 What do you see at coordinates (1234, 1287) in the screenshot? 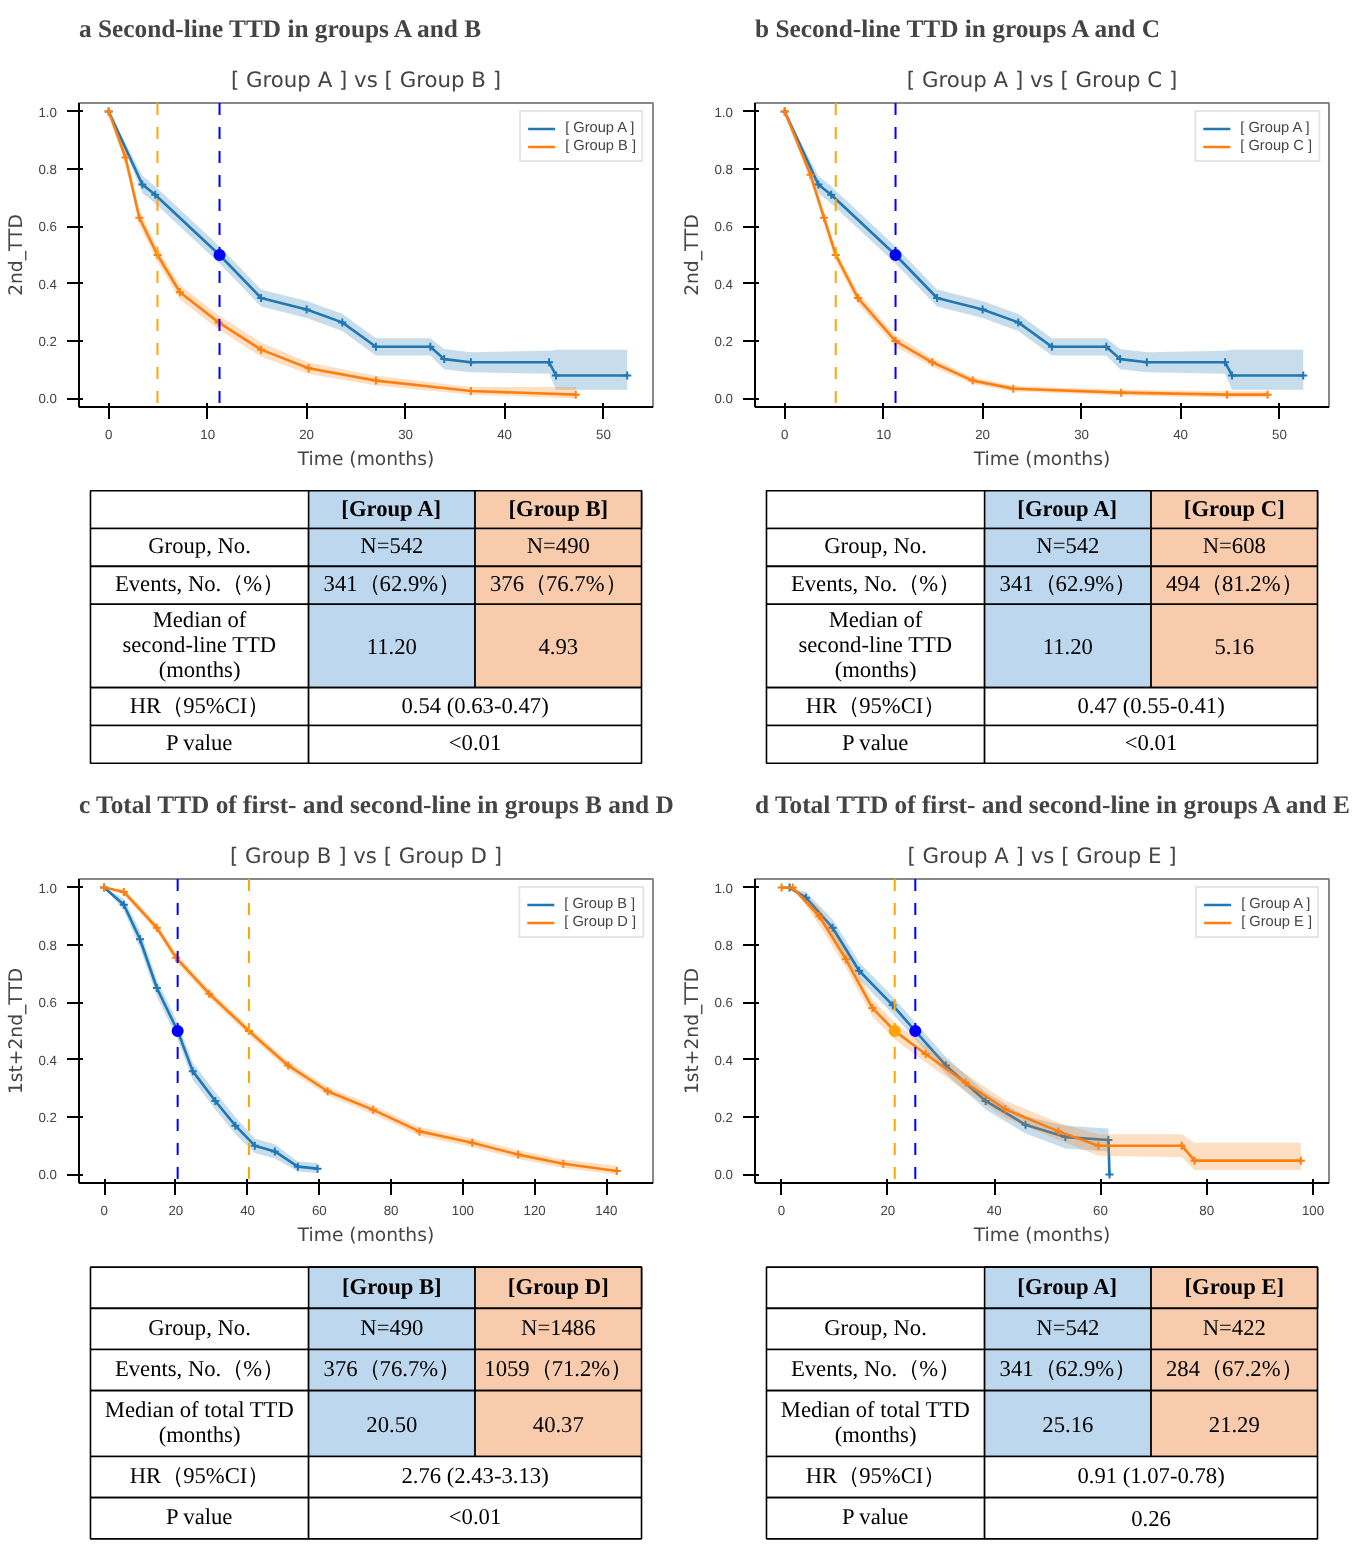
I see `text: [Group E]` at bounding box center [1234, 1287].